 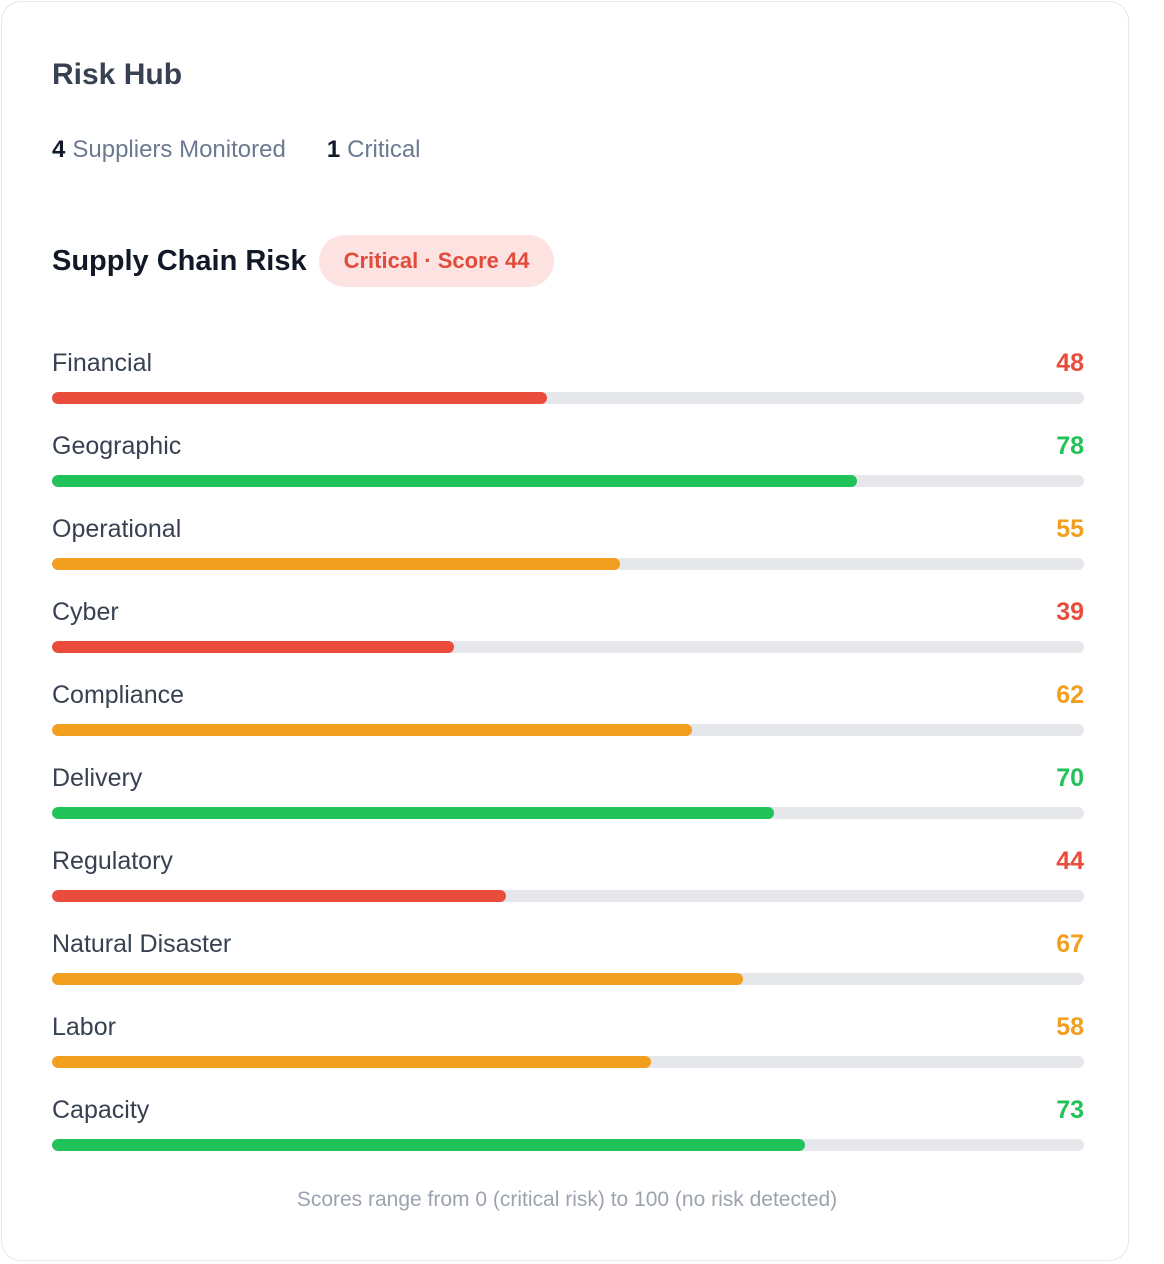 I want to click on risk-row: Financial 48, so click(x=568, y=386).